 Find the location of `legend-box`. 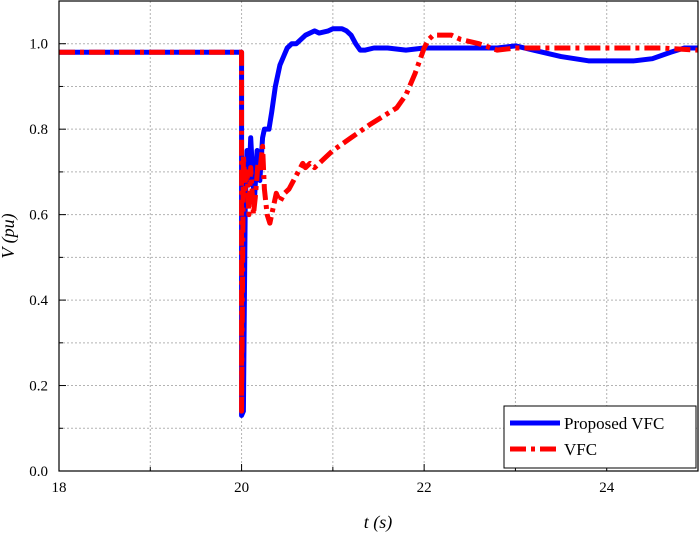

legend-box is located at coordinates (600, 437).